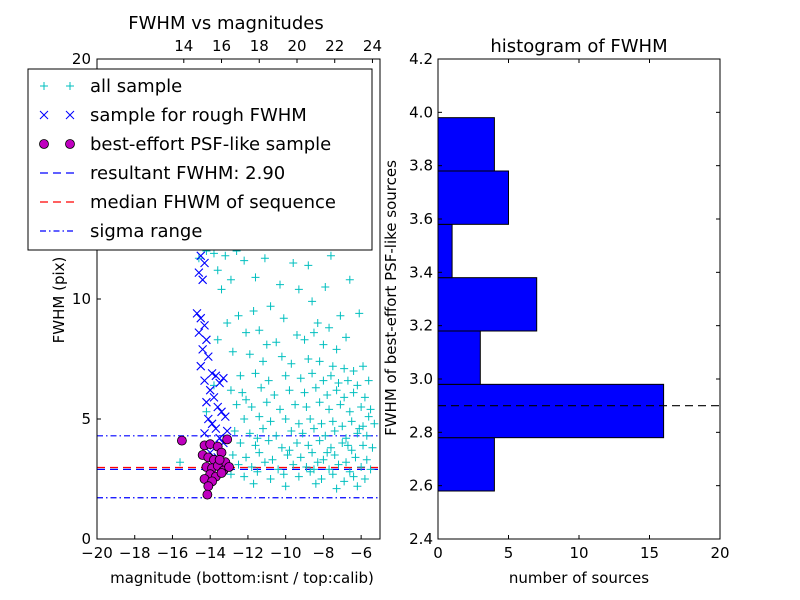  I want to click on y-tick-label: 10, so click(81, 299).